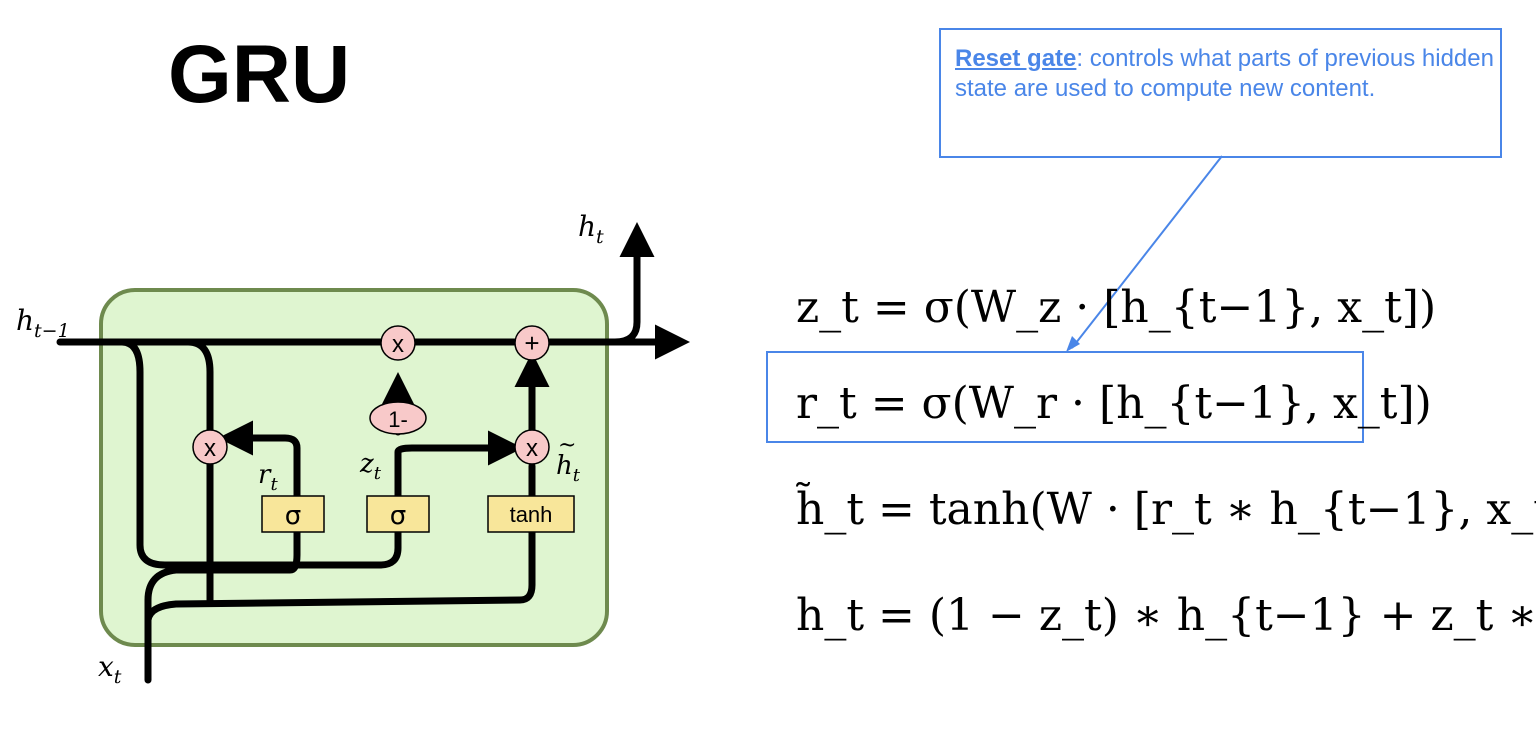 Image resolution: width=1536 pixels, height=744 pixels. I want to click on mult-node-candidate: x, so click(532, 447).